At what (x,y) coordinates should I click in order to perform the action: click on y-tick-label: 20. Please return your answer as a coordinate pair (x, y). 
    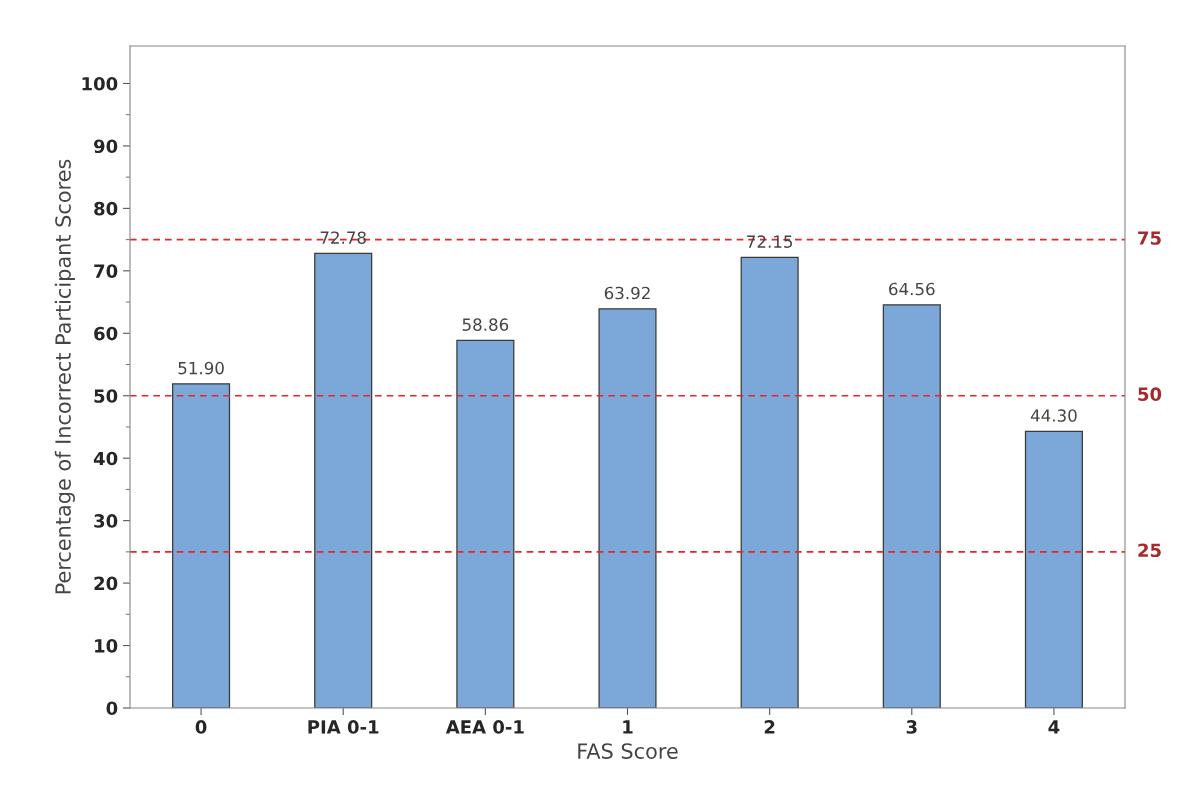
    Looking at the image, I should click on (106, 583).